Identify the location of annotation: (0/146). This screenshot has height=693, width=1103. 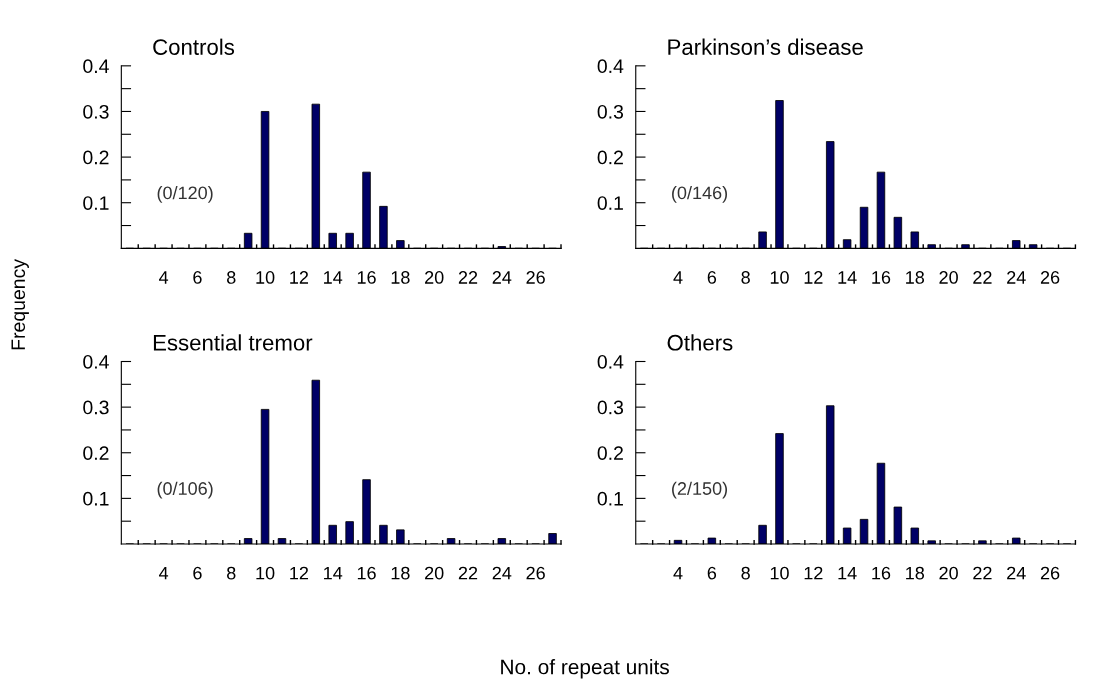
(700, 194).